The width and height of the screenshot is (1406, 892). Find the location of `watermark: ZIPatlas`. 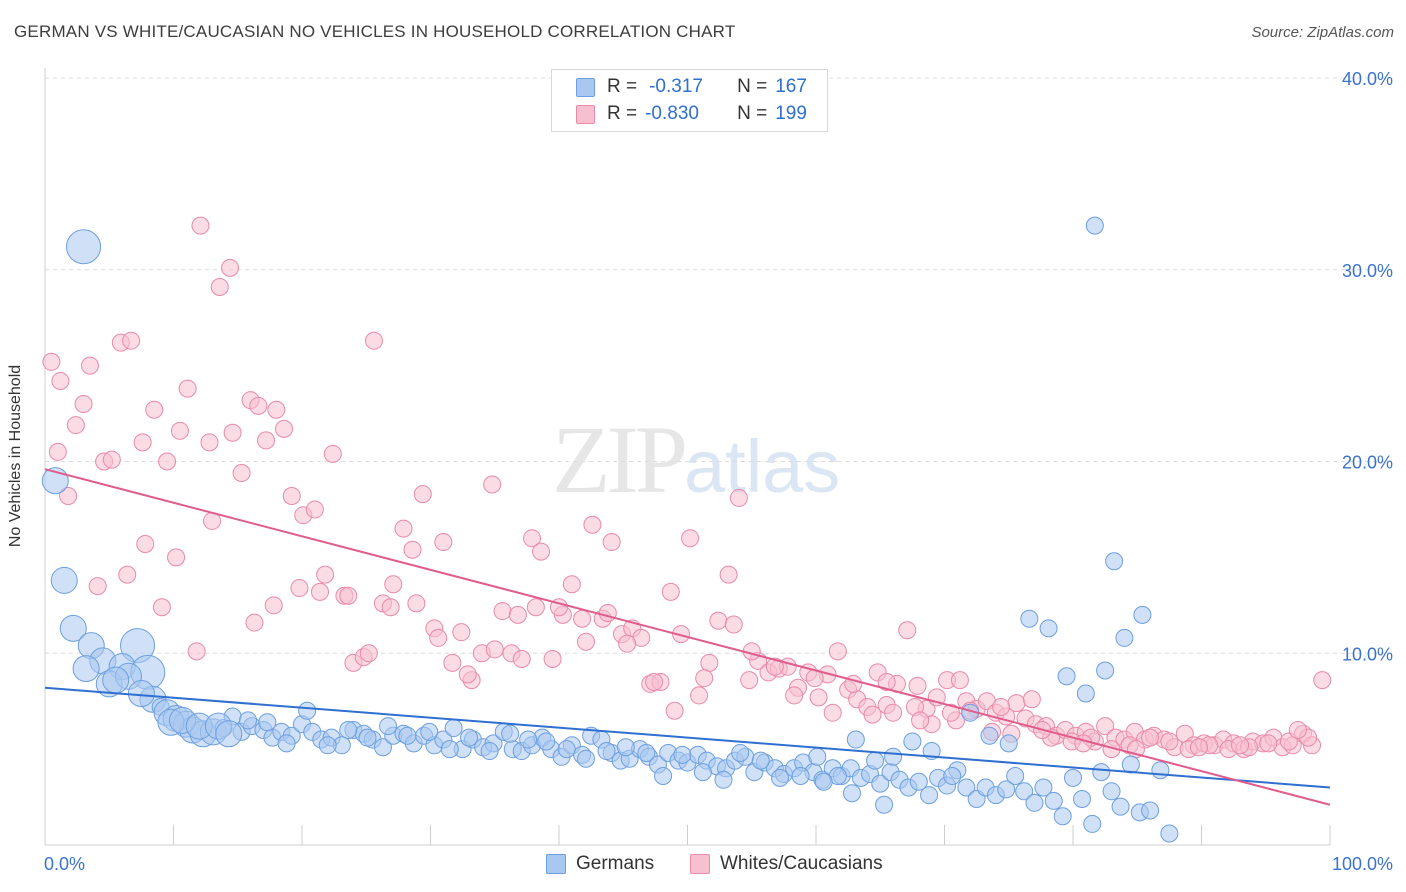

watermark: ZIPatlas is located at coordinates (696, 459).